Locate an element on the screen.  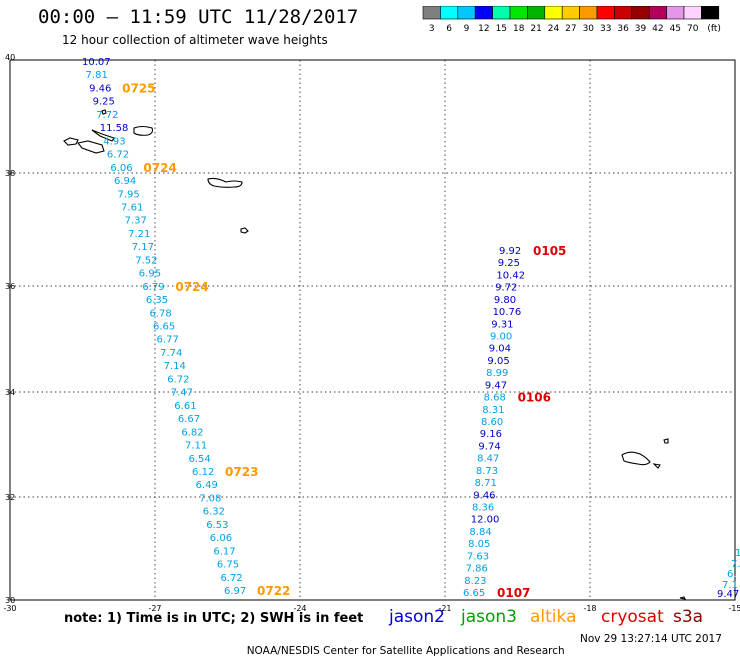
y-tick-label: 38 is located at coordinates (10, 173).